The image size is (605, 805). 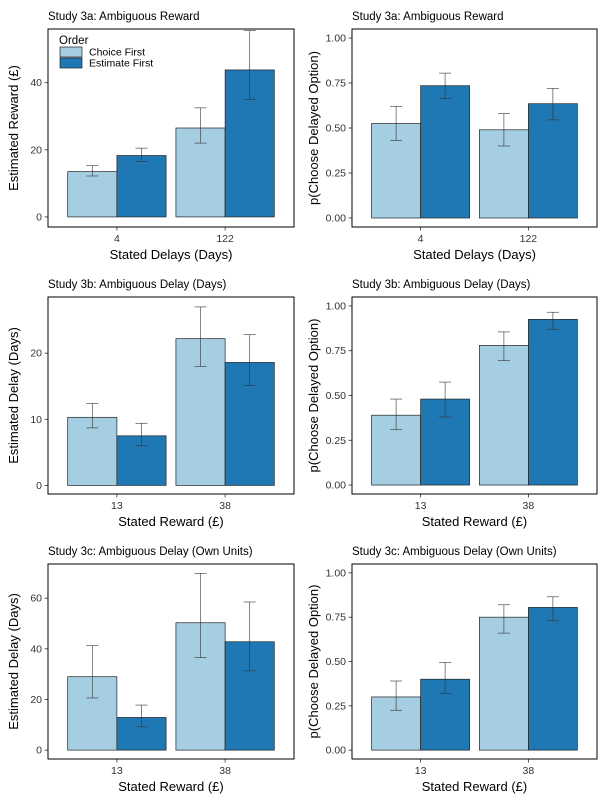 What do you see at coordinates (36, 420) in the screenshot?
I see `y-tick-label: 10` at bounding box center [36, 420].